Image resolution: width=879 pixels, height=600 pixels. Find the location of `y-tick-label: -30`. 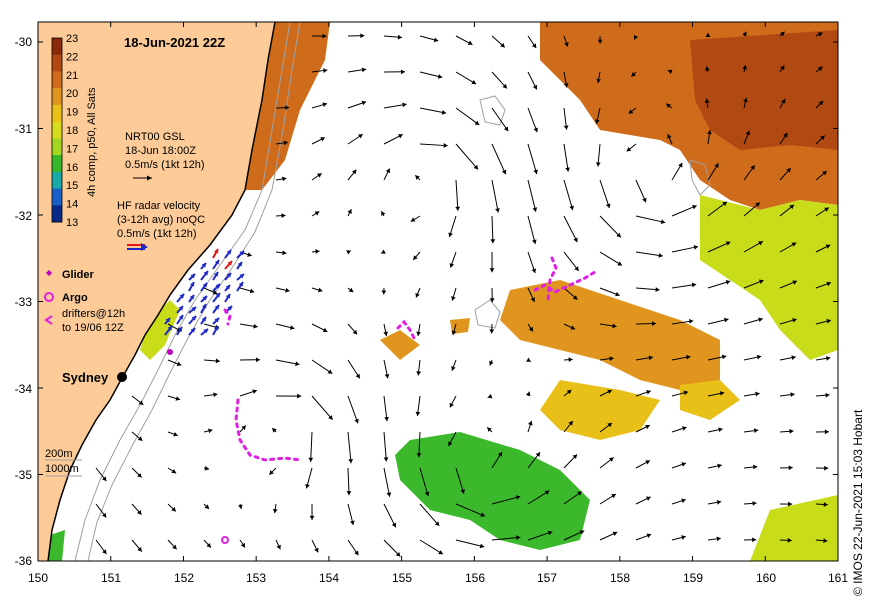

y-tick-label: -30 is located at coordinates (24, 42).